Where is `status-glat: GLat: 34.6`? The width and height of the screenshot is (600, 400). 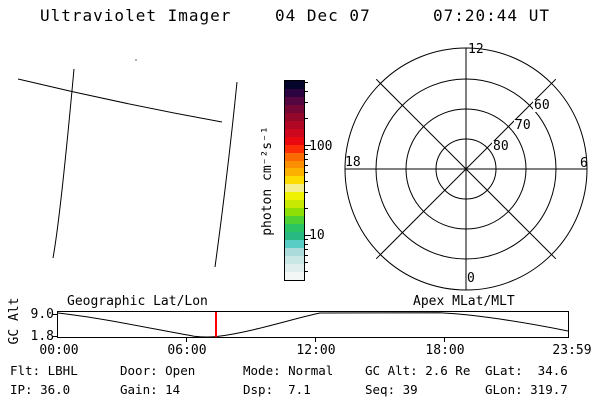 status-glat: GLat: 34.6 is located at coordinates (526, 370).